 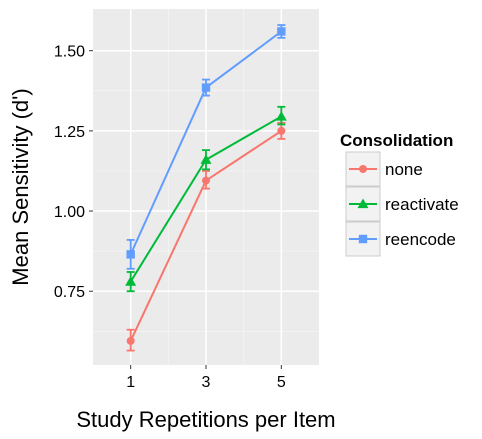 I want to click on y-tick-label: 1.00, so click(x=69, y=212).